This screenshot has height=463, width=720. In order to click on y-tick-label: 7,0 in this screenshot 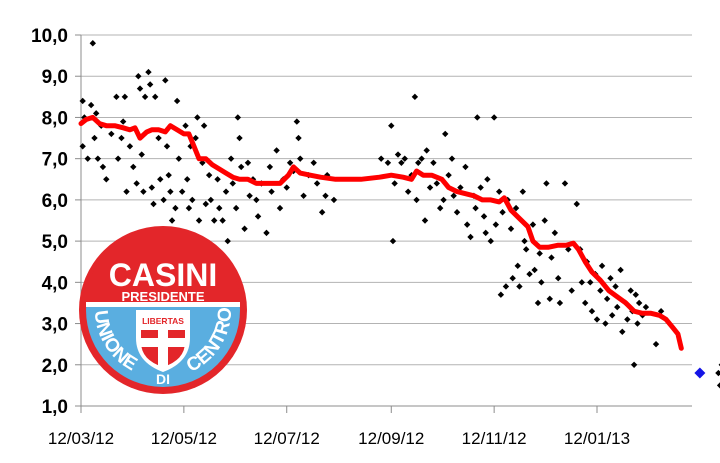, I will do `click(55, 160)`.